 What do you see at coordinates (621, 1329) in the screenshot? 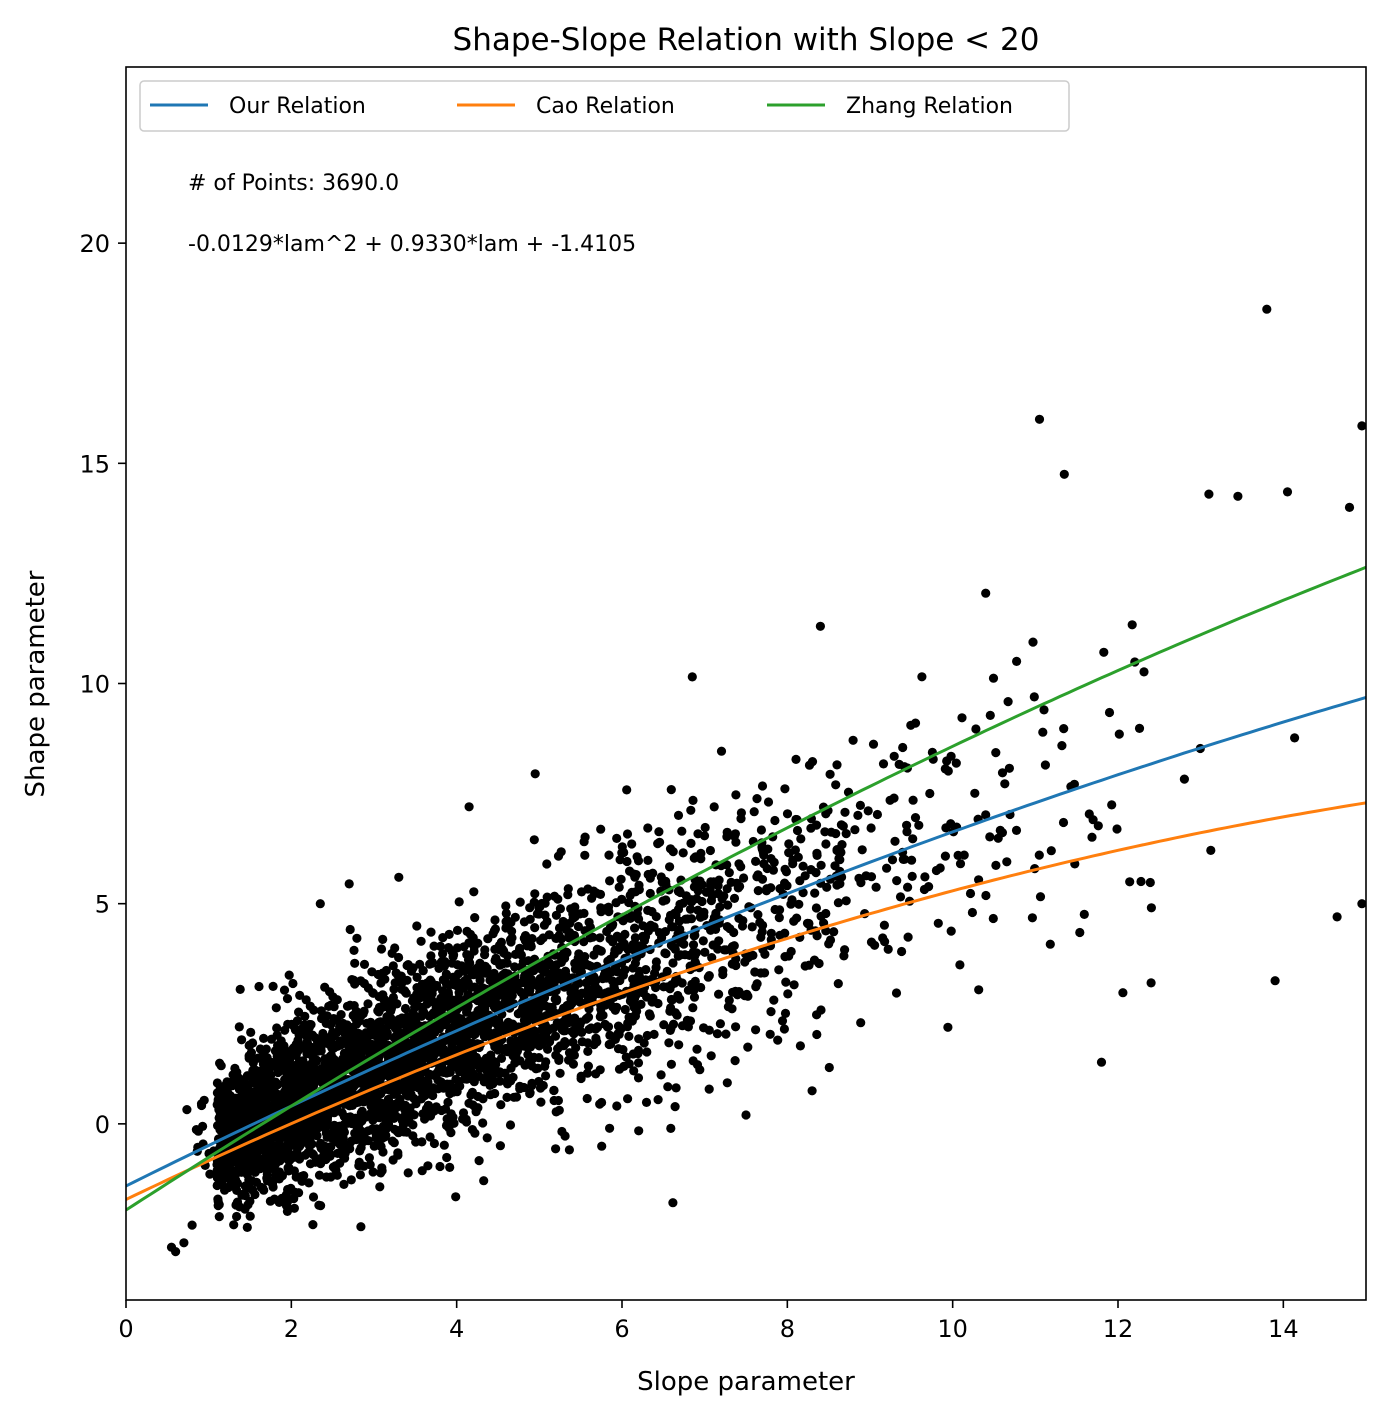
I see `x-tick-label: 6` at bounding box center [621, 1329].